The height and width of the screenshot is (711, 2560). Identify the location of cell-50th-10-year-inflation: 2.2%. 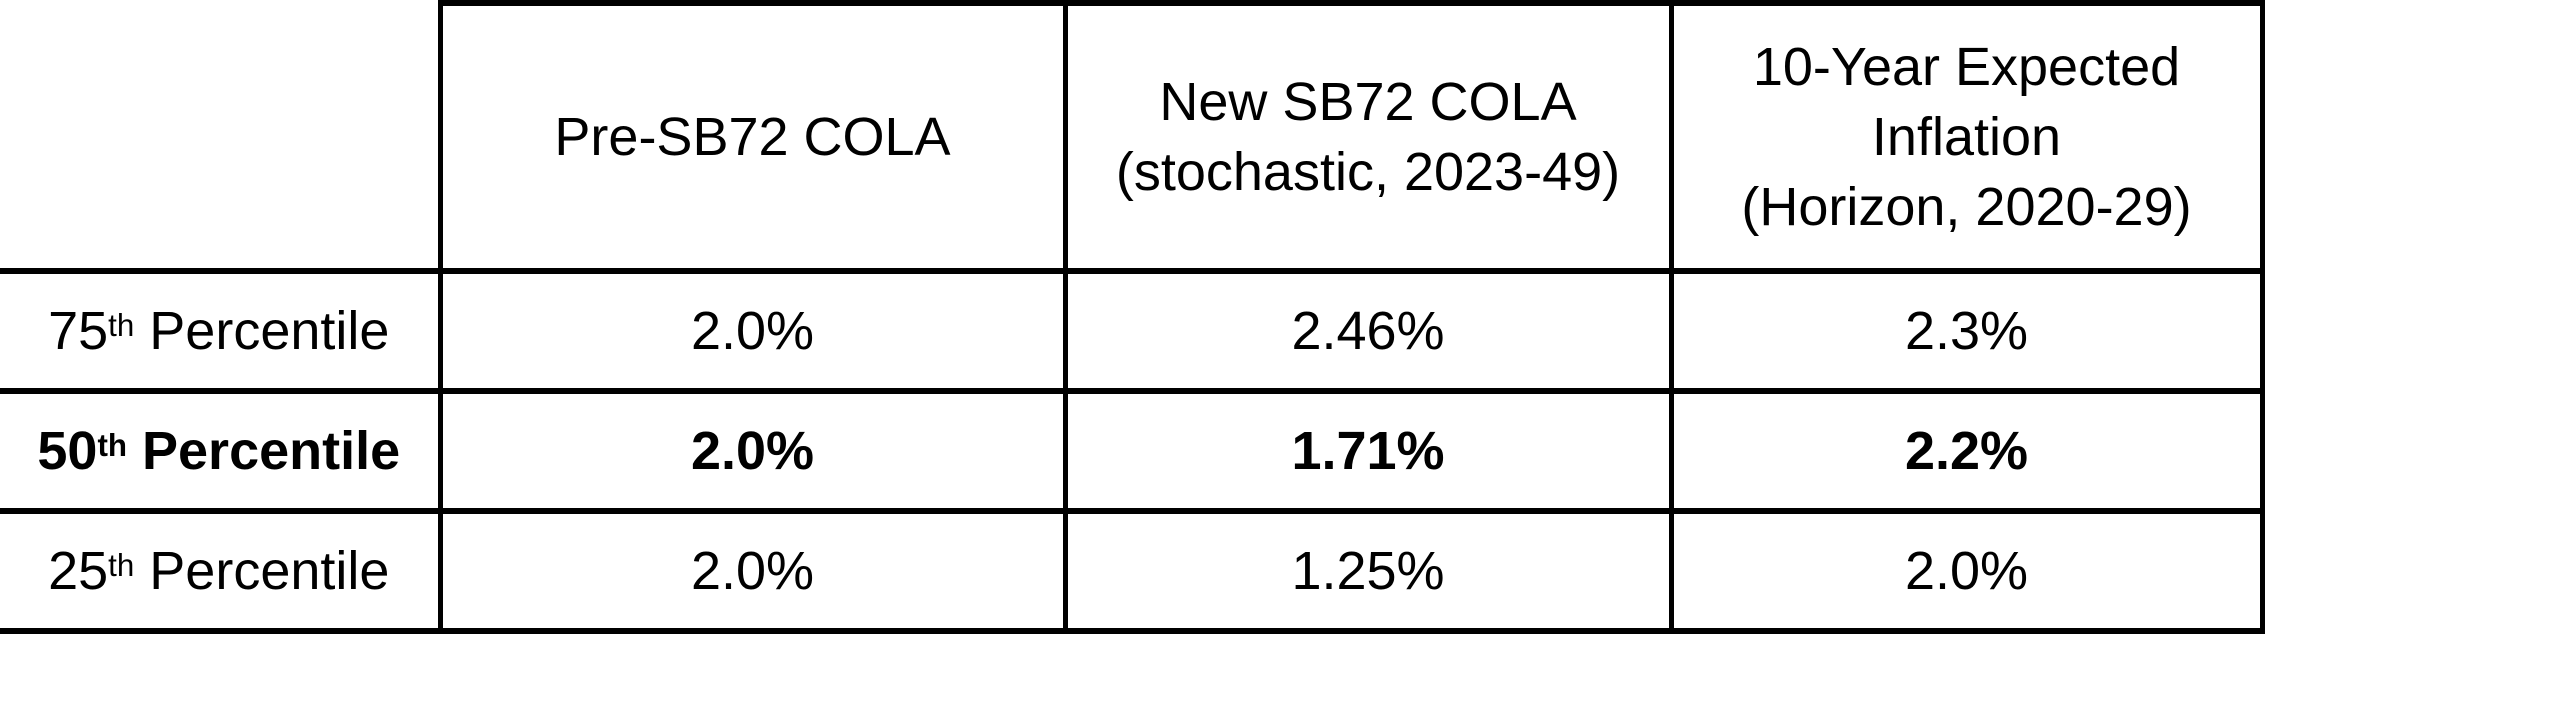
(1966, 451).